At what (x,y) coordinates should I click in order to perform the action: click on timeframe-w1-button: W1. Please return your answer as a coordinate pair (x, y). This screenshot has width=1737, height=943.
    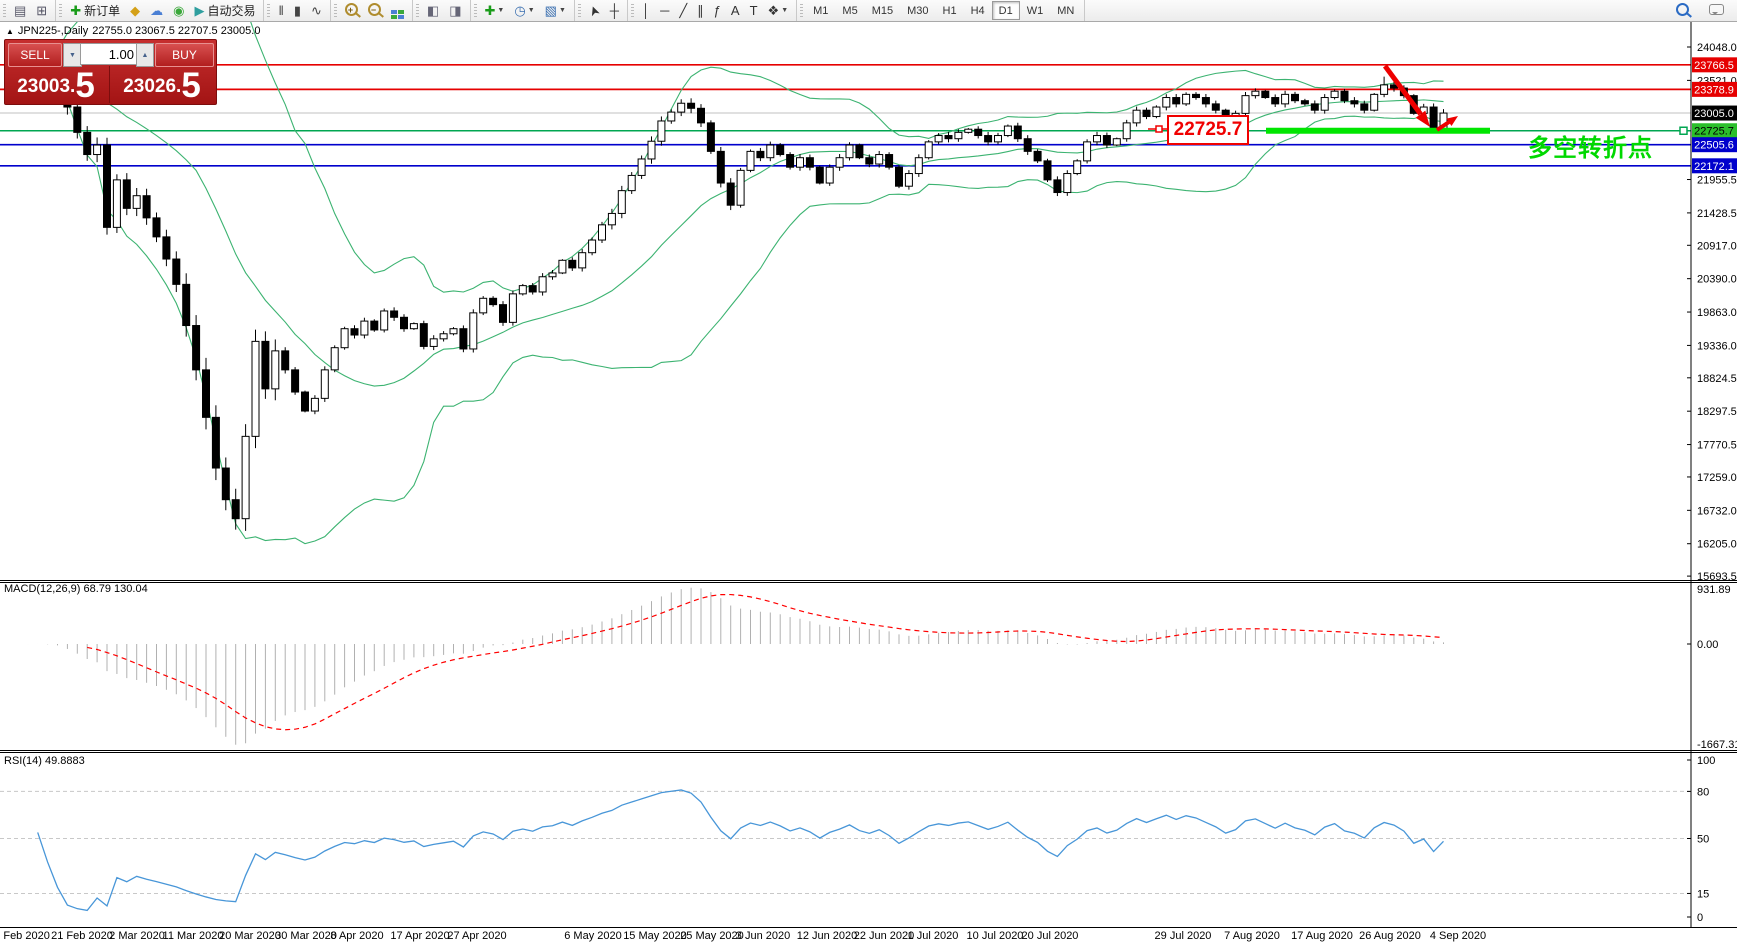
    Looking at the image, I should click on (1035, 10).